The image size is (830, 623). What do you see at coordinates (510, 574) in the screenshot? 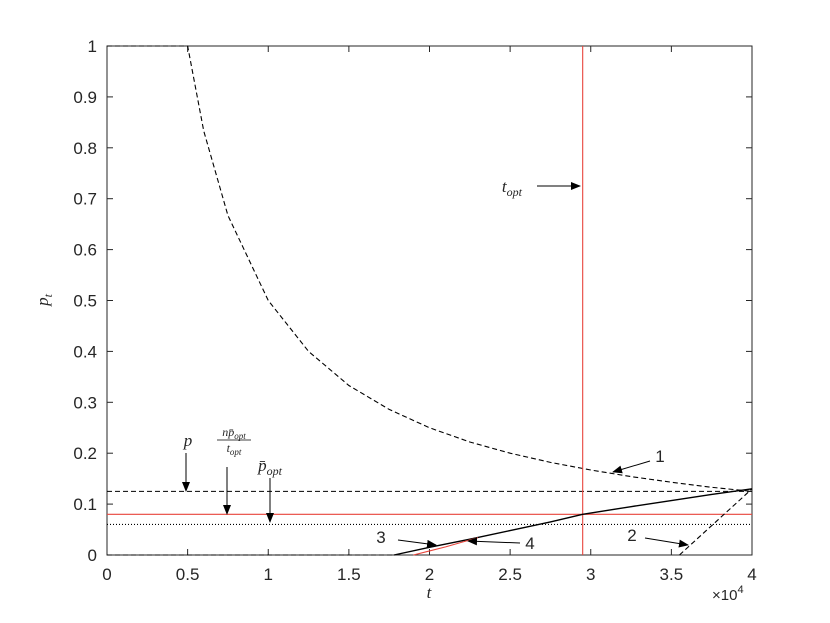
I see `x-tick-label: 2.5` at bounding box center [510, 574].